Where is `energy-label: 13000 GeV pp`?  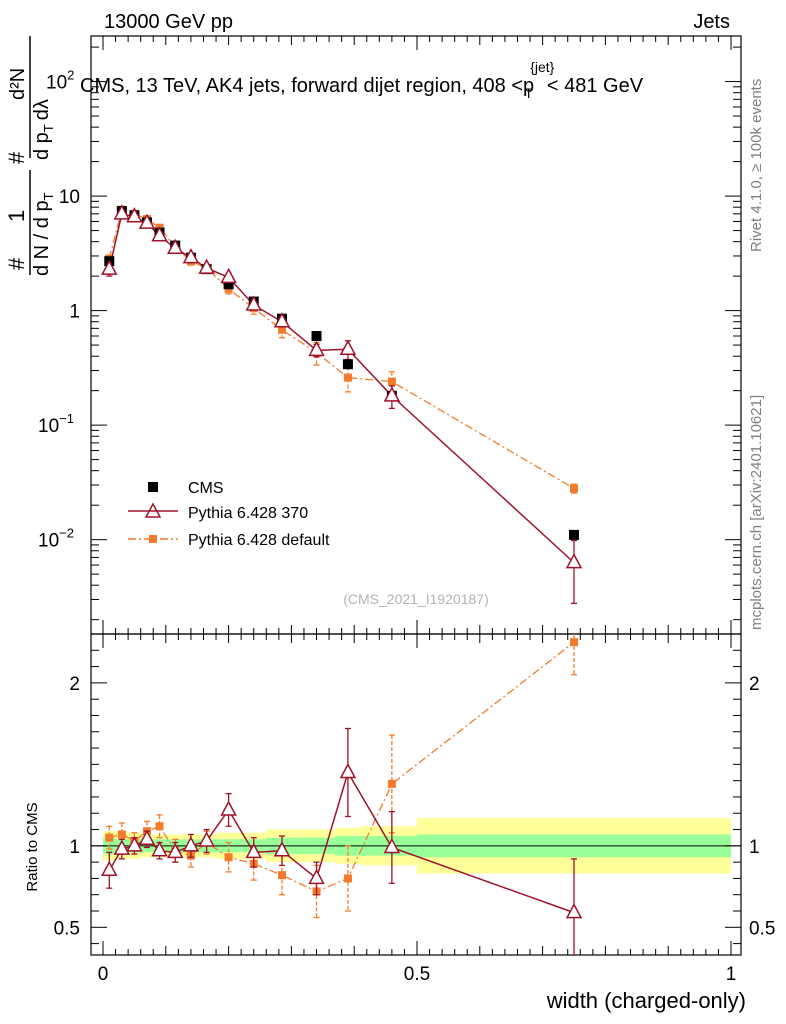
energy-label: 13000 GeV pp is located at coordinates (168, 22).